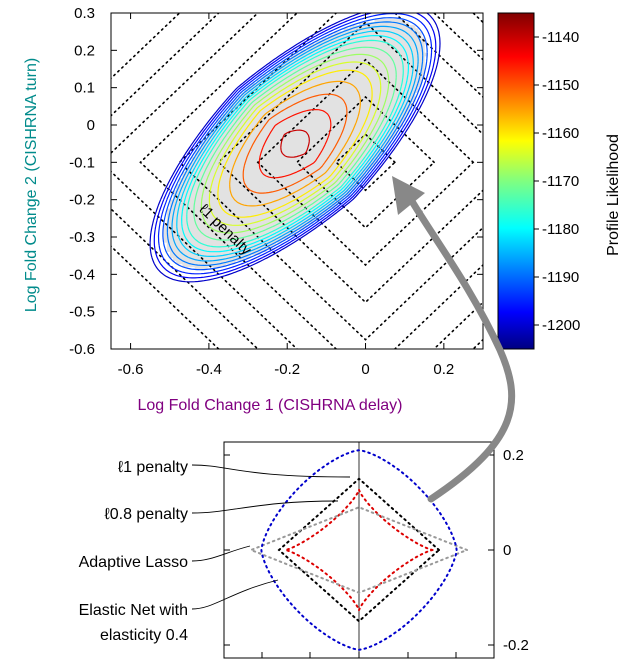  I want to click on penalty-shape--0-8-penalty, so click(359, 550).